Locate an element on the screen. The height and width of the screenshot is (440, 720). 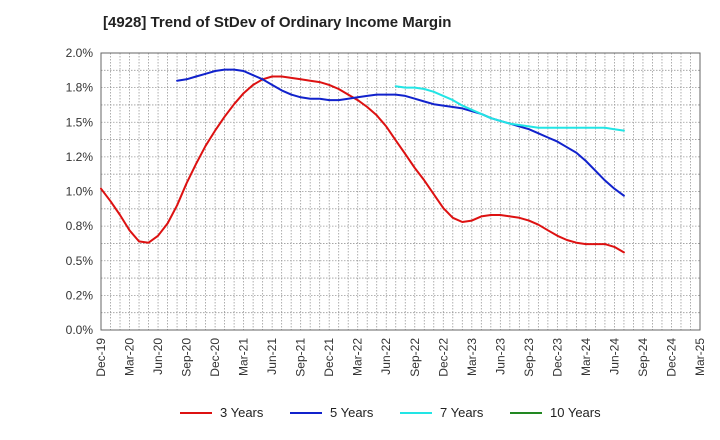
x-tick-label: Jun-24 is located at coordinates (614, 356).